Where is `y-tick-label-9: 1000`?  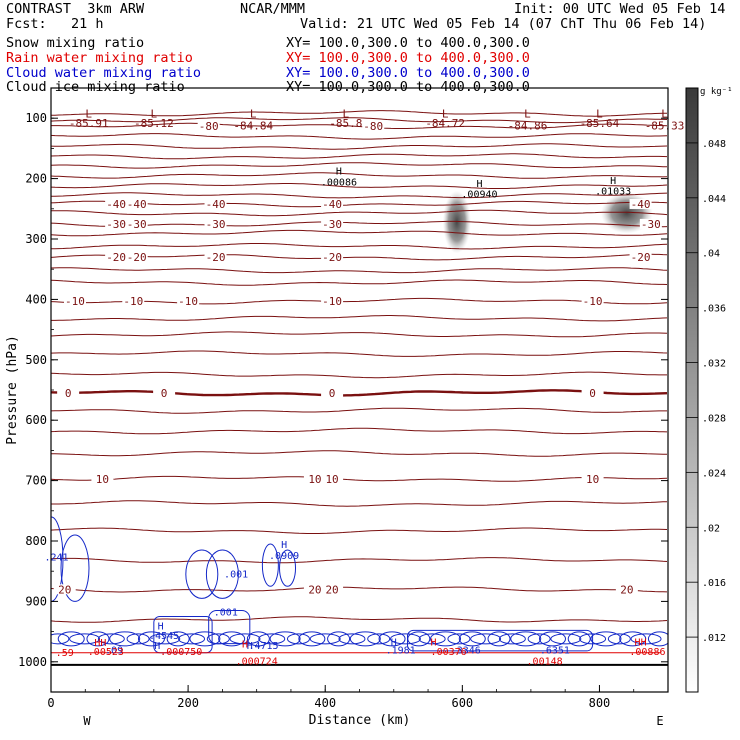 y-tick-label-9: 1000 is located at coordinates (32, 662).